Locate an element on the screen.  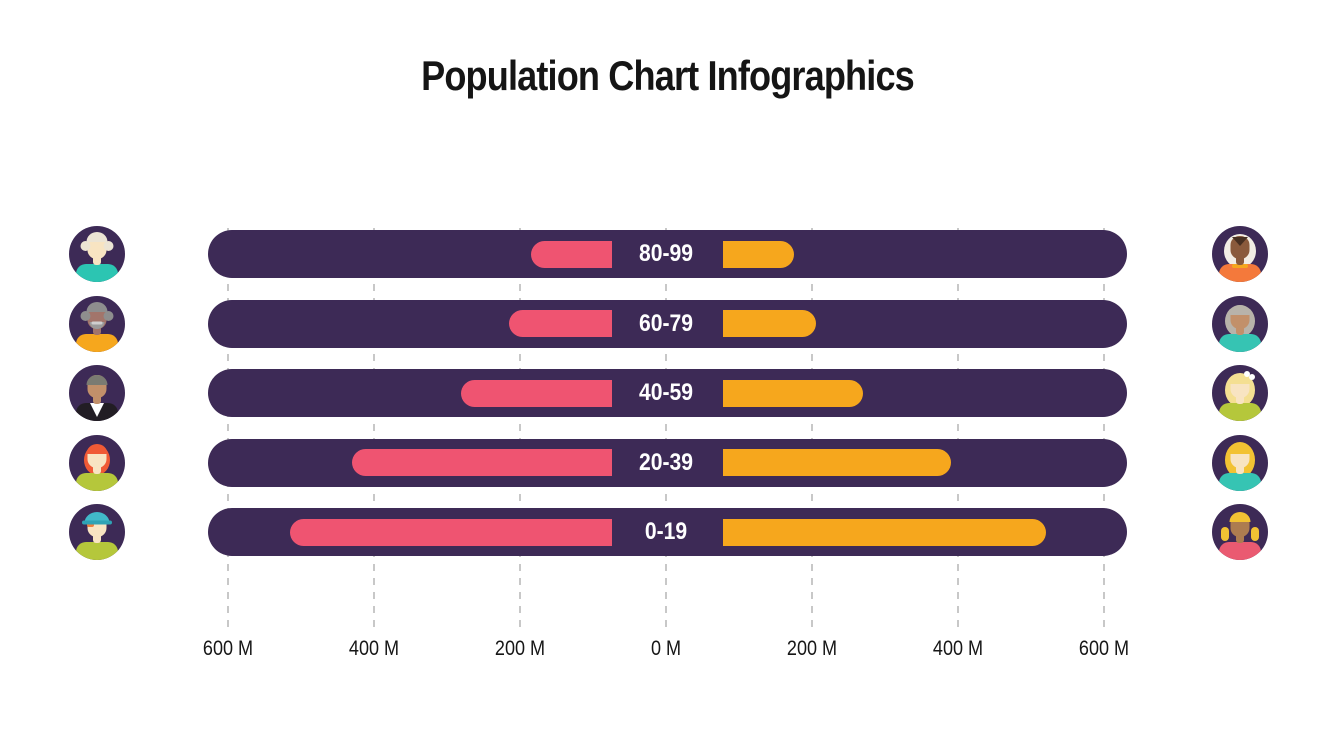
age-group-label: 80-99 is located at coordinates (666, 253).